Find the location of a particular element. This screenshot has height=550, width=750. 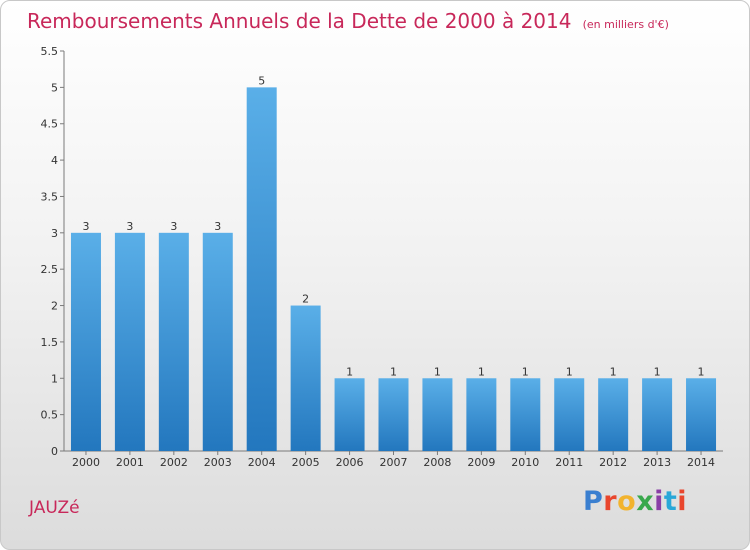

proxiti-logo: Proxiti is located at coordinates (635, 501).